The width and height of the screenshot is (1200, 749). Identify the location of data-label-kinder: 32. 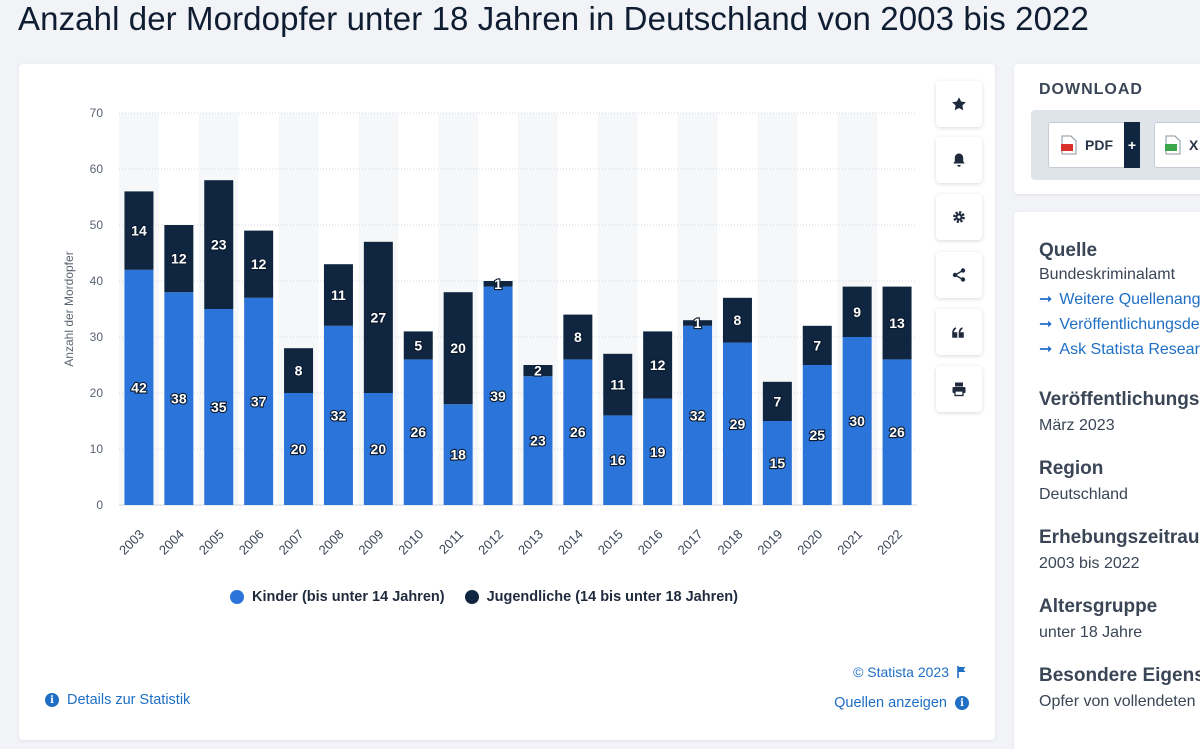
(698, 415).